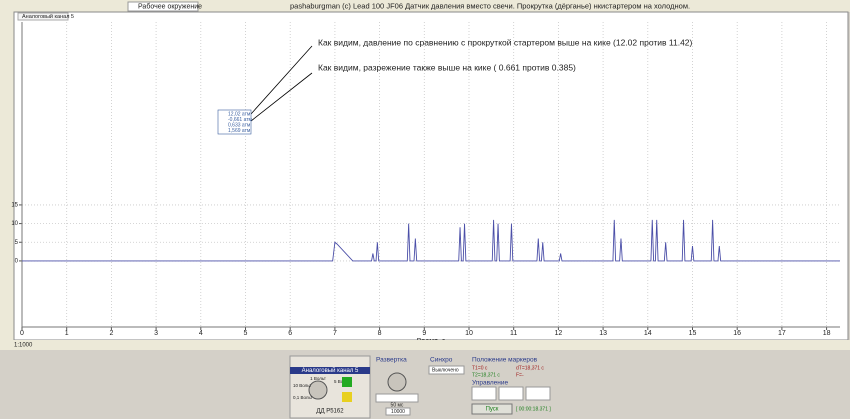 The image size is (850, 419). What do you see at coordinates (558, 333) in the screenshot?
I see `x-tick-label: 12` at bounding box center [558, 333].